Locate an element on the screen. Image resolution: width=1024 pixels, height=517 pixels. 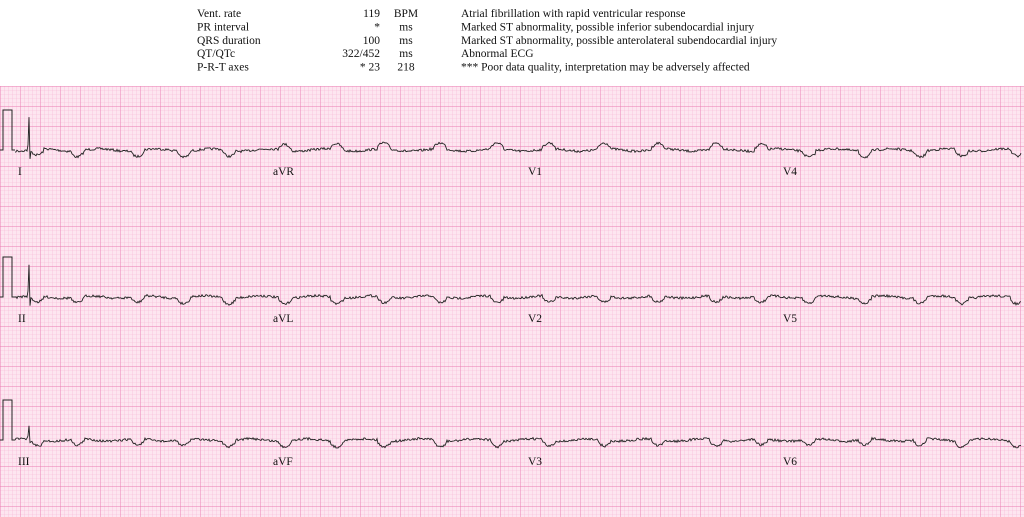
lead-label: aVL is located at coordinates (283, 319).